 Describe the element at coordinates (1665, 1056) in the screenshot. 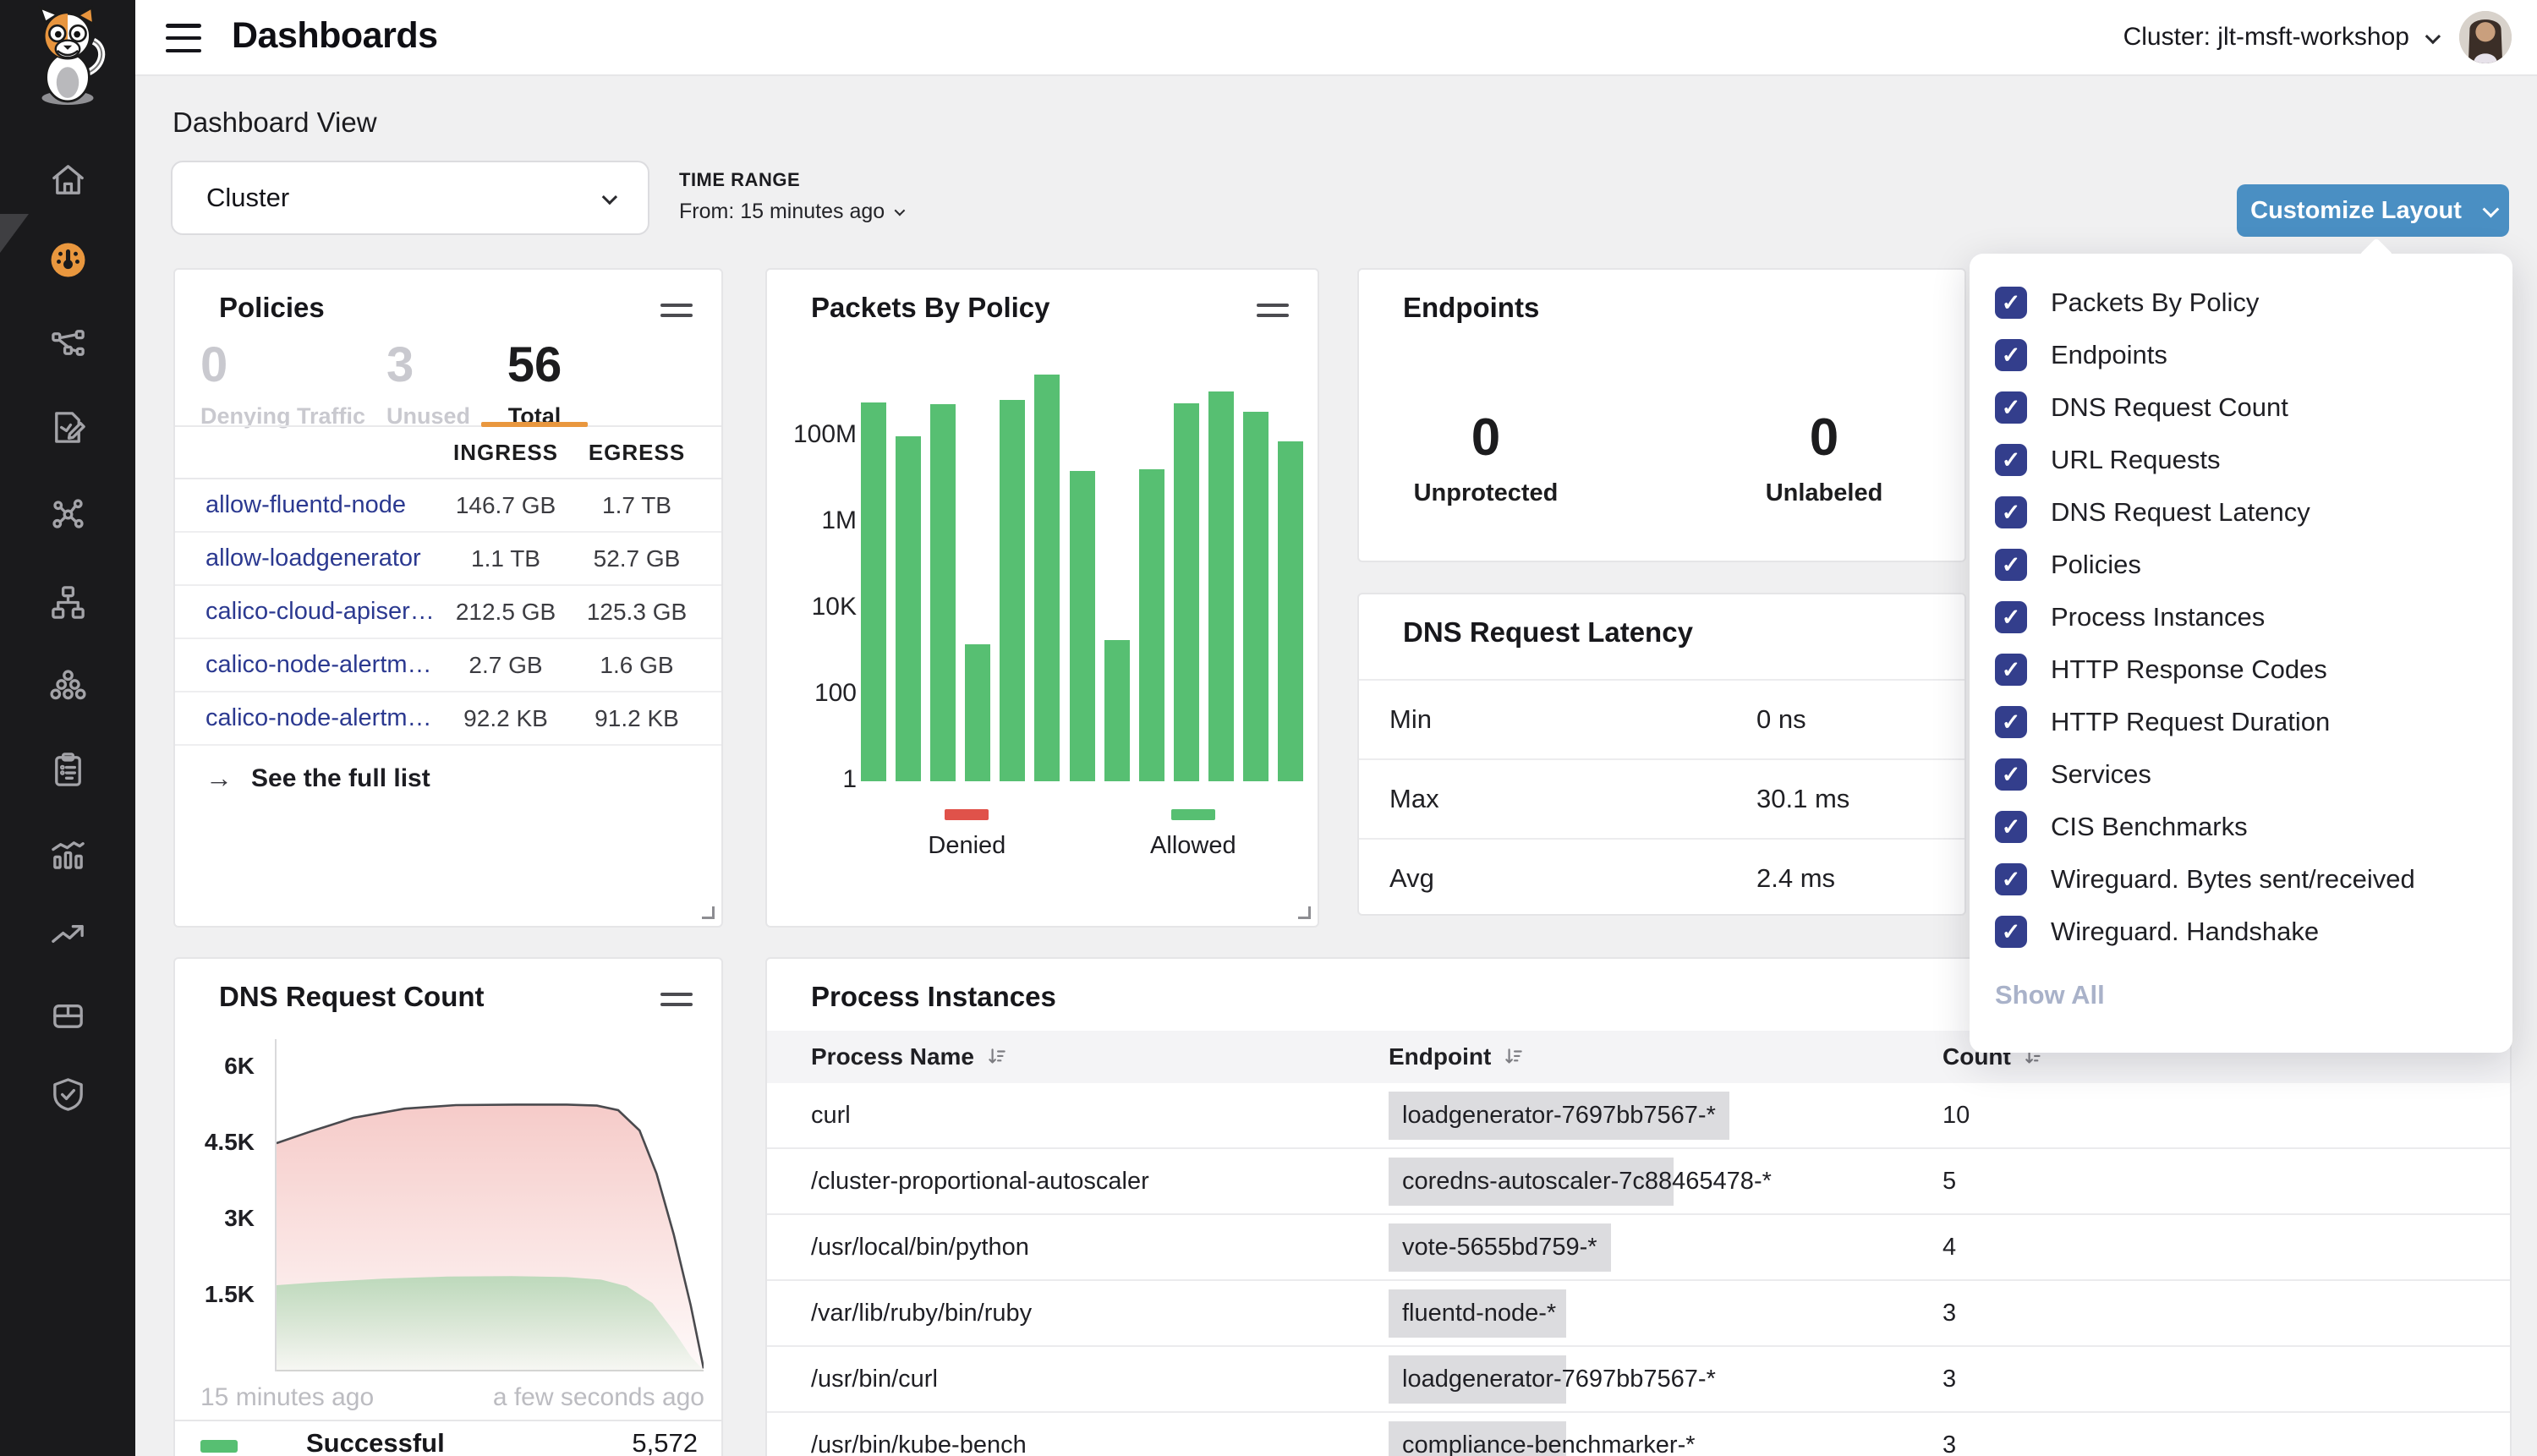

I see `endpoint-column-header: Endpoint` at that location.